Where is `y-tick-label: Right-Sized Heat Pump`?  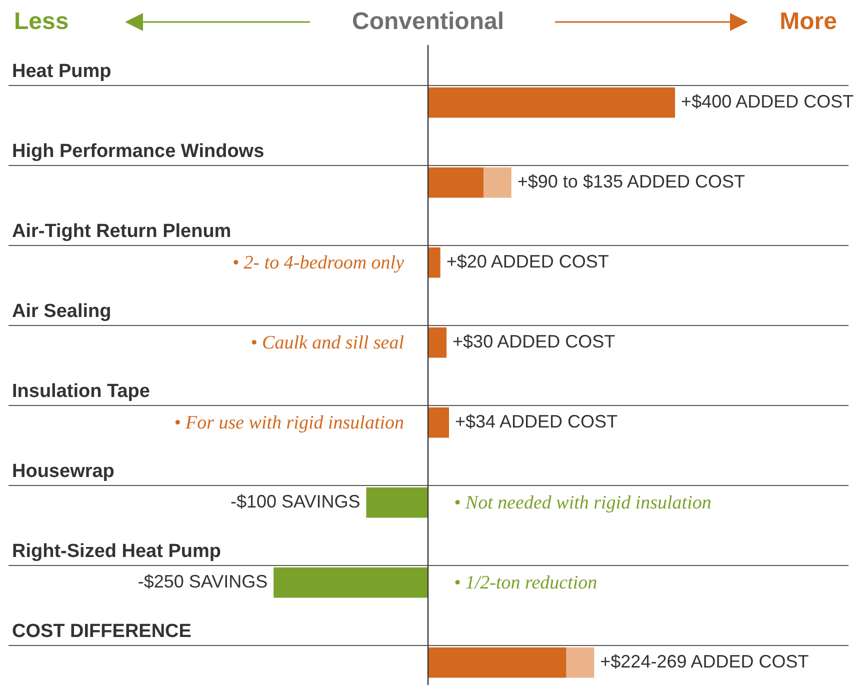 y-tick-label: Right-Sized Heat Pump is located at coordinates (117, 551).